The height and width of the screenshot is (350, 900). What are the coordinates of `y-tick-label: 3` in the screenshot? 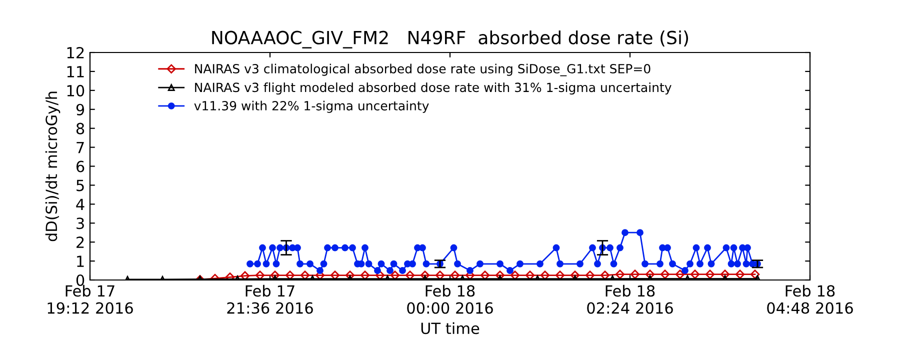 It's located at (80, 224).